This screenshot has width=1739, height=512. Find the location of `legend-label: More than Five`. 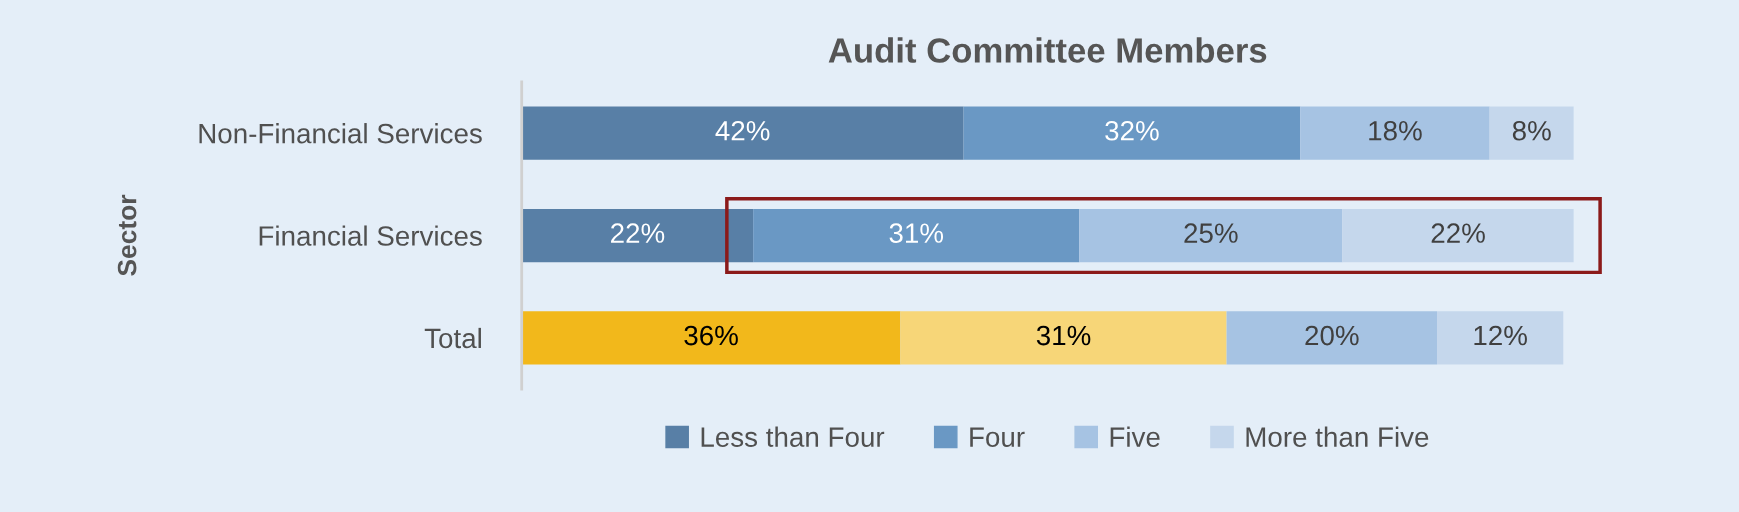

legend-label: More than Five is located at coordinates (1337, 436).